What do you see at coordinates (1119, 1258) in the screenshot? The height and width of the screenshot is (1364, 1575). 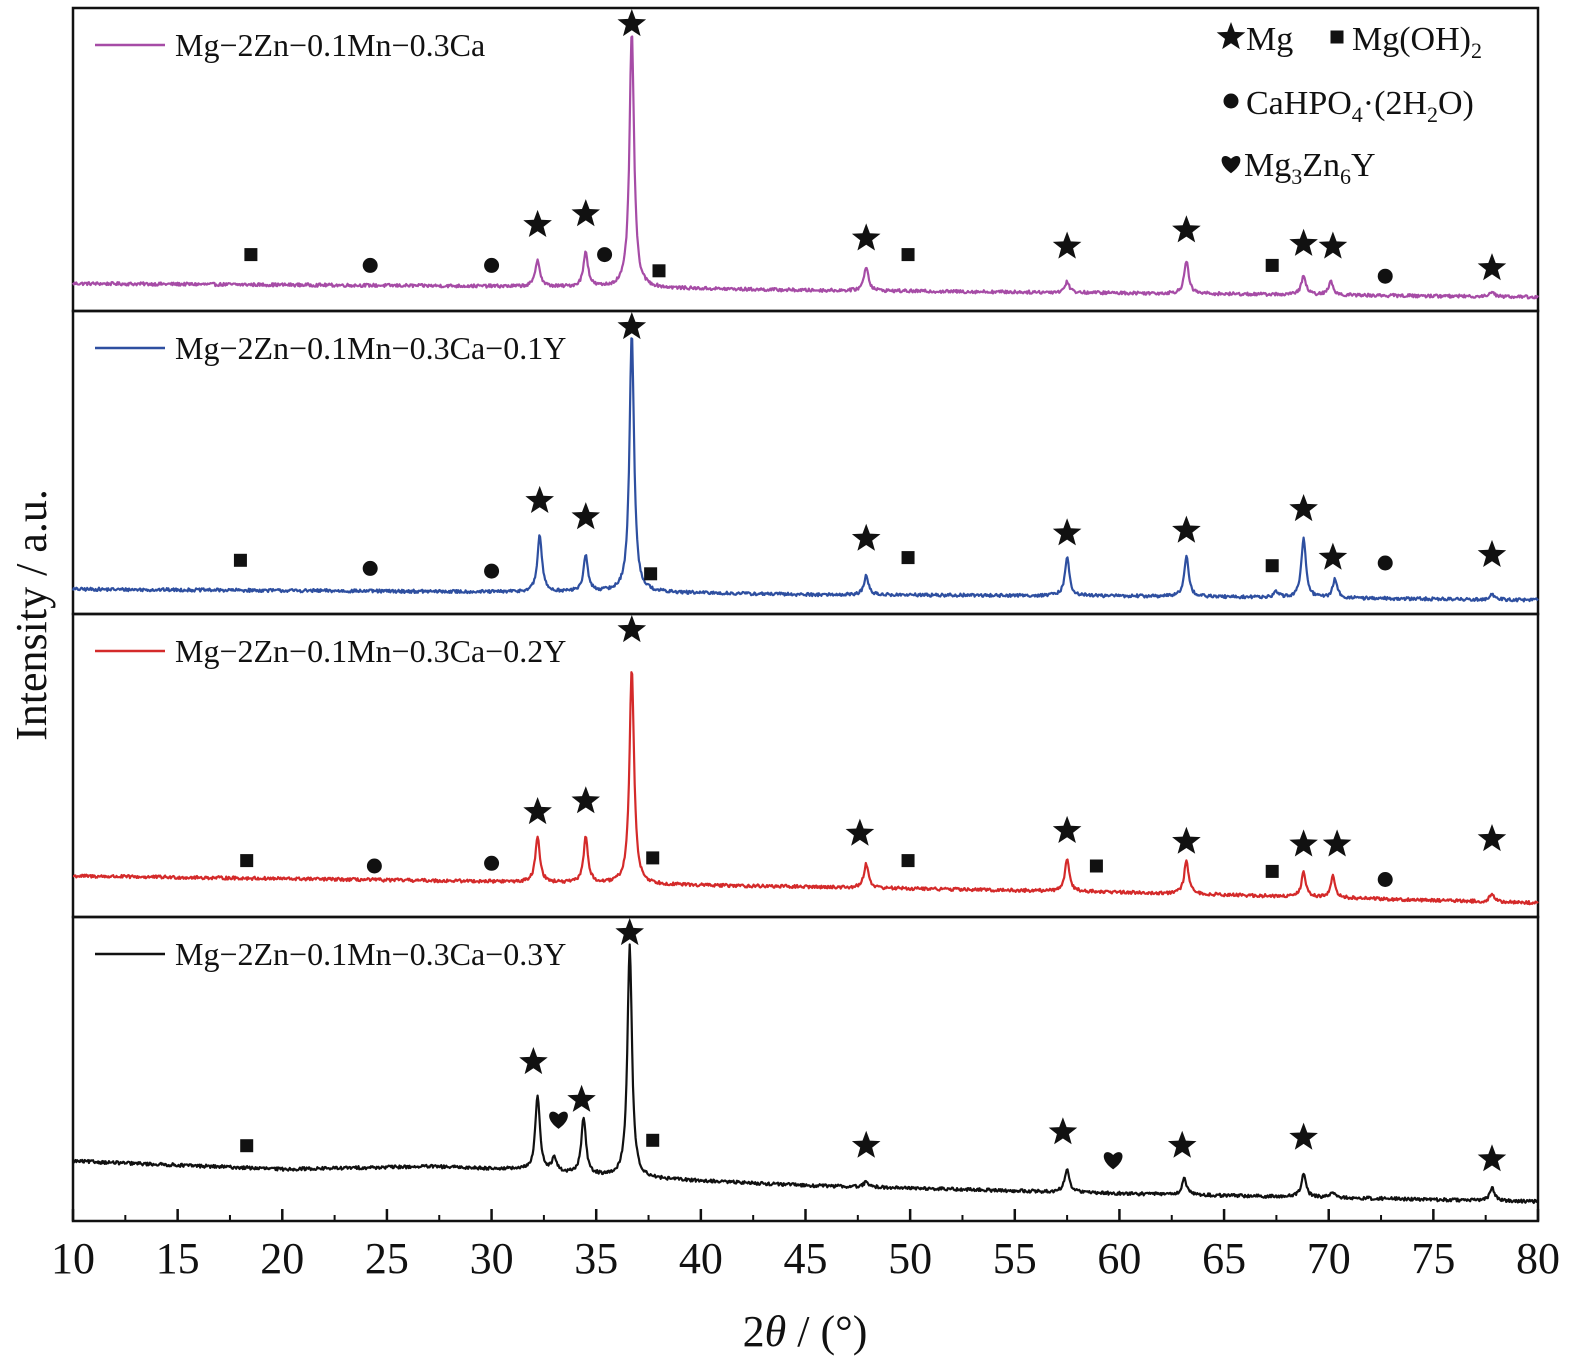 I see `x-tick-label: 60` at bounding box center [1119, 1258].